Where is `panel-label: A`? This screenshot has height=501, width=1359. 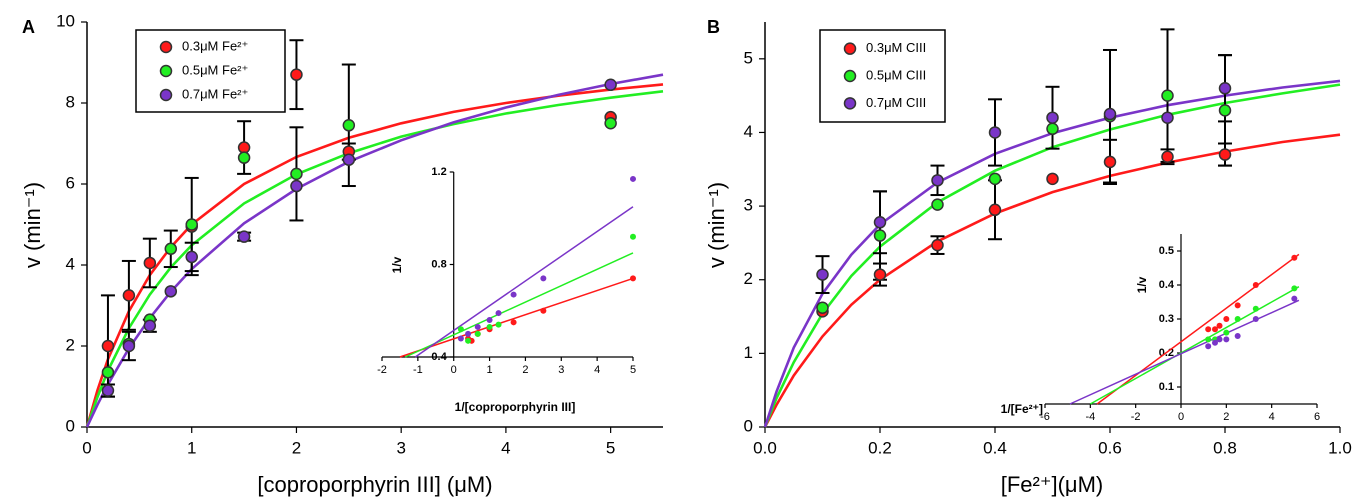
panel-label: A is located at coordinates (28, 27).